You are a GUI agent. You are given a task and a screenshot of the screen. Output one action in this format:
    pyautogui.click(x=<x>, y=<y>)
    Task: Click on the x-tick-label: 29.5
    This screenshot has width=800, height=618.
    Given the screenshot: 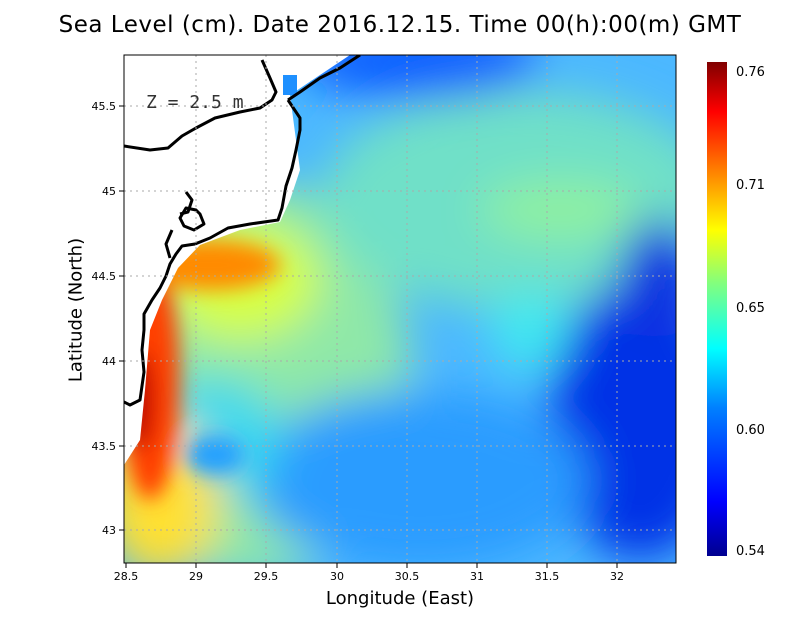 What is the action you would take?
    pyautogui.click(x=266, y=576)
    